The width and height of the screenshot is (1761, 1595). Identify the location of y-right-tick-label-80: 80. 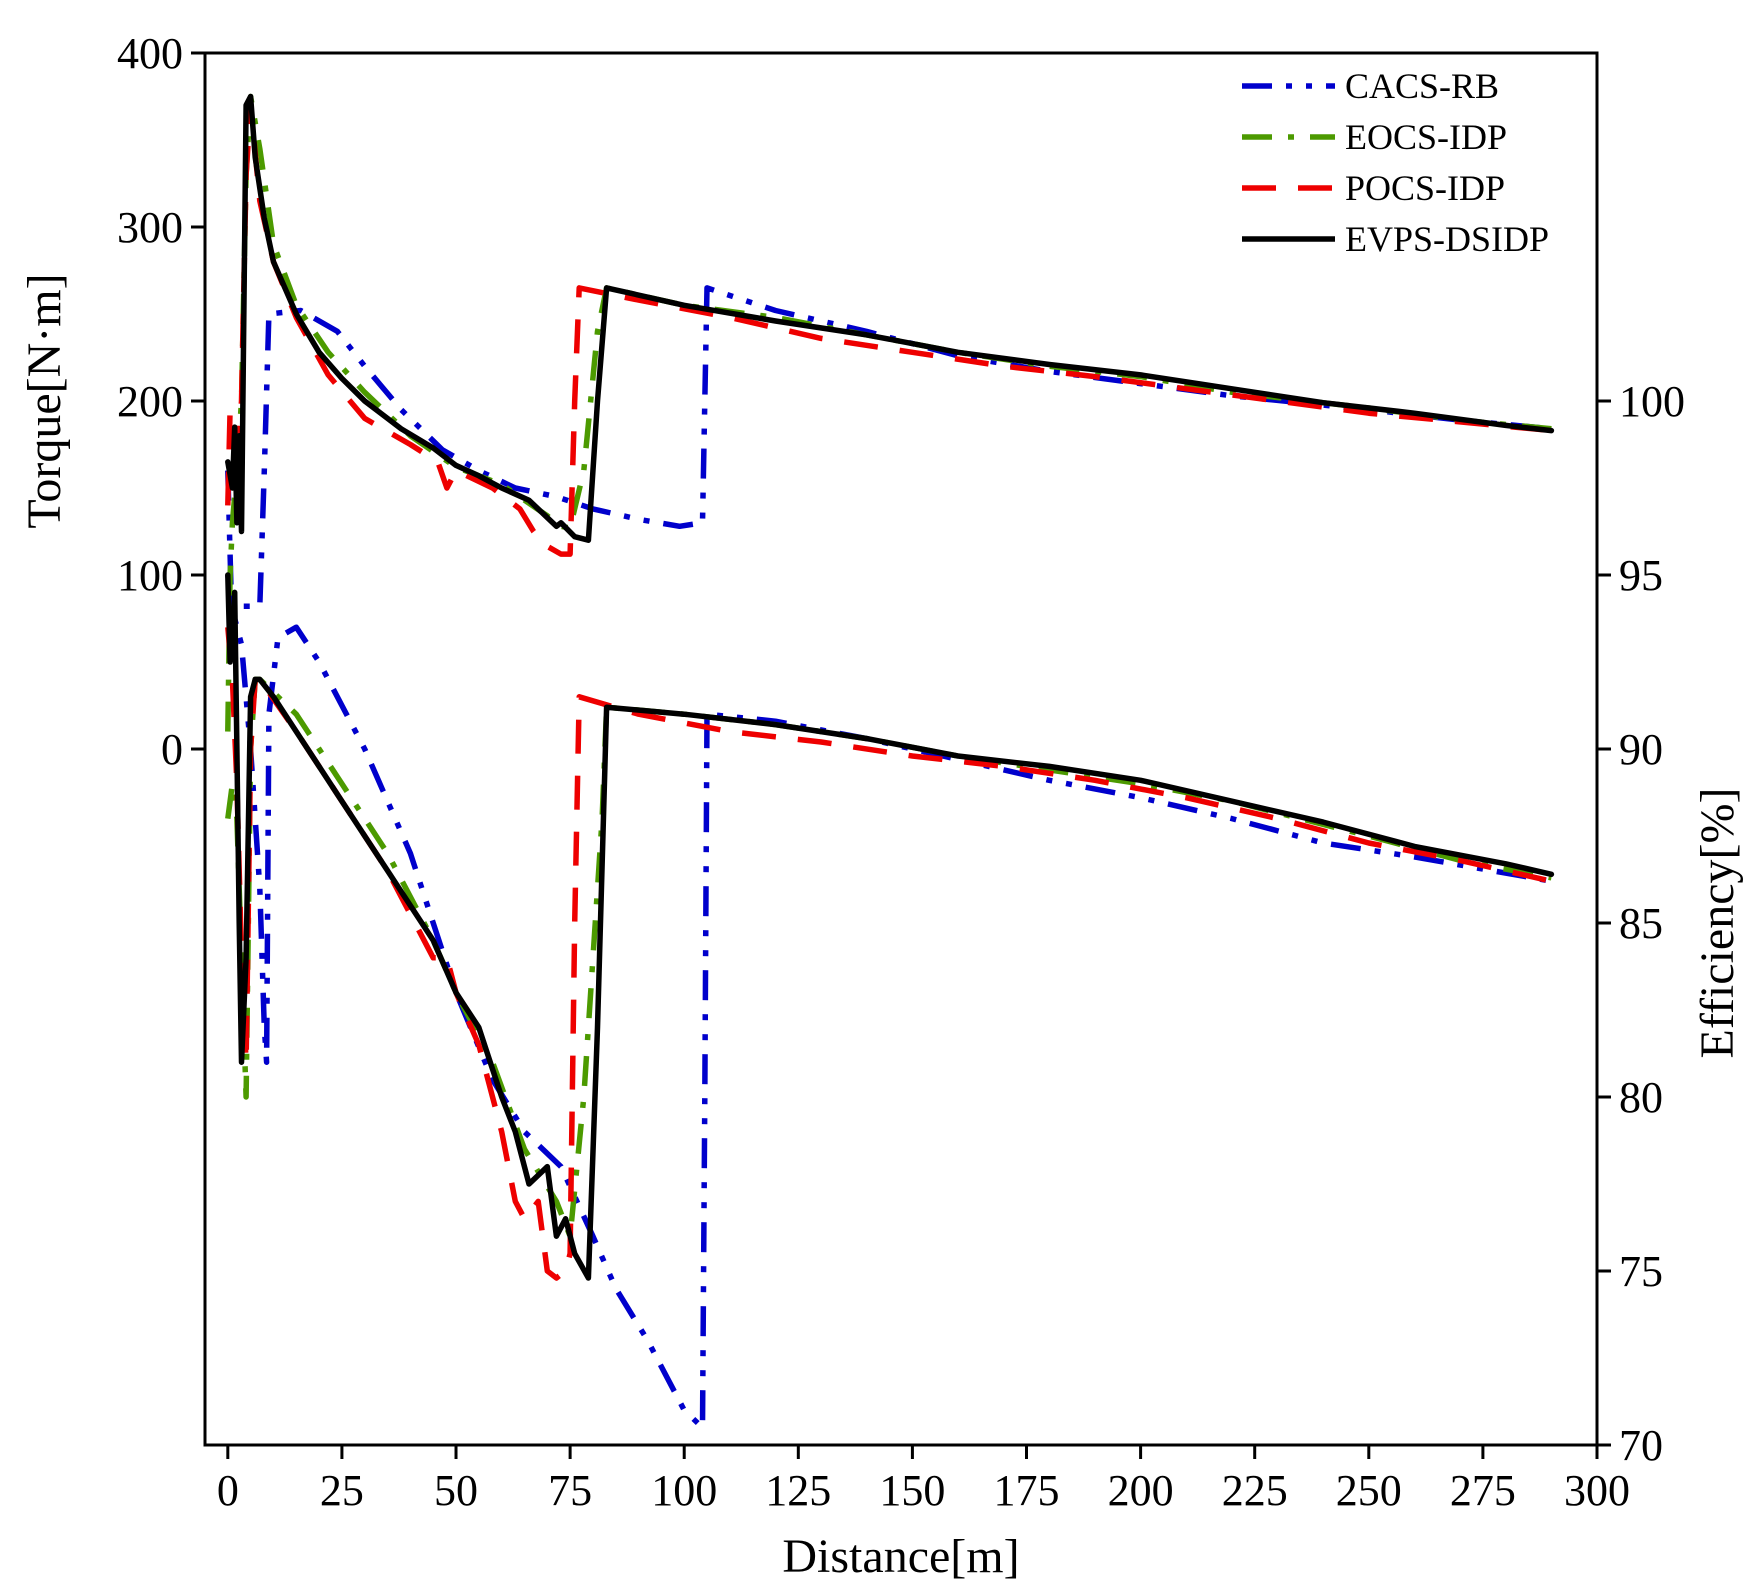
(1641, 1097).